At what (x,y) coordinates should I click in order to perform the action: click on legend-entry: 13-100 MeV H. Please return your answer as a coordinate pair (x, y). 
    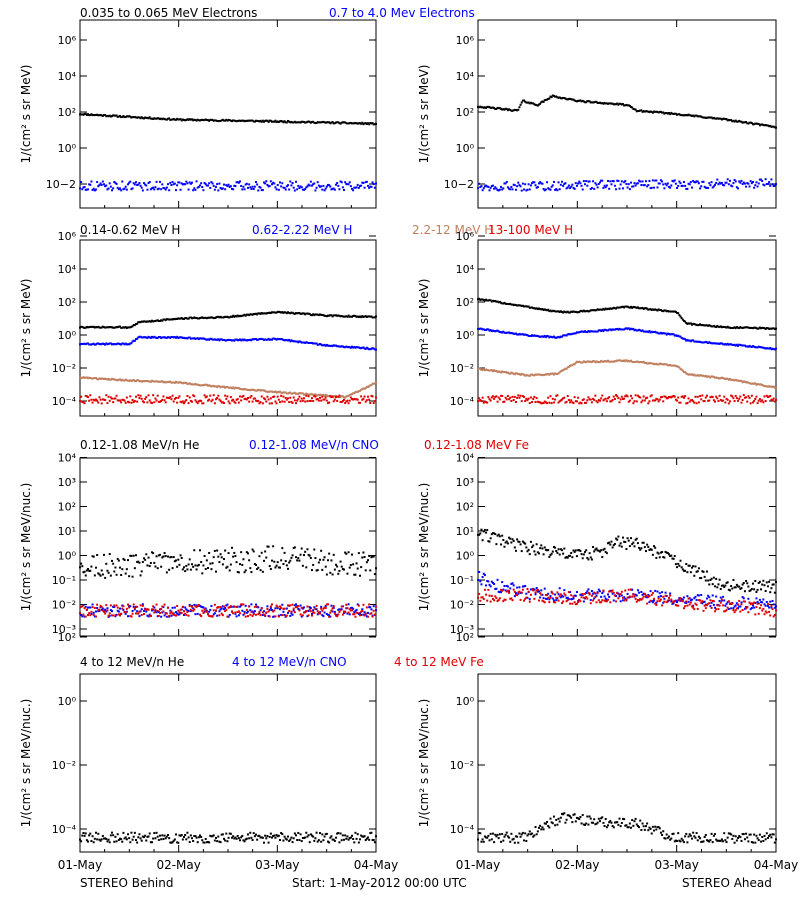
    Looking at the image, I should click on (530, 230).